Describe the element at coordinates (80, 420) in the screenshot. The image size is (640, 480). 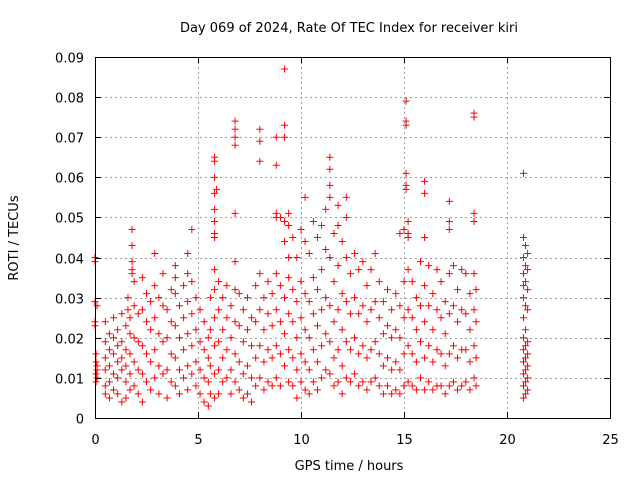
I see `y-tick-label: 0` at that location.